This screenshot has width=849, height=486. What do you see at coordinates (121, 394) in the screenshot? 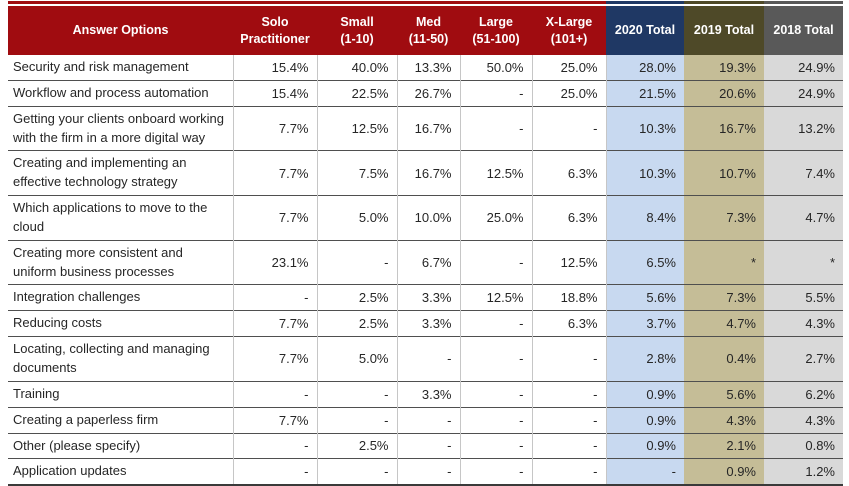
I see `row-label: Training` at bounding box center [121, 394].